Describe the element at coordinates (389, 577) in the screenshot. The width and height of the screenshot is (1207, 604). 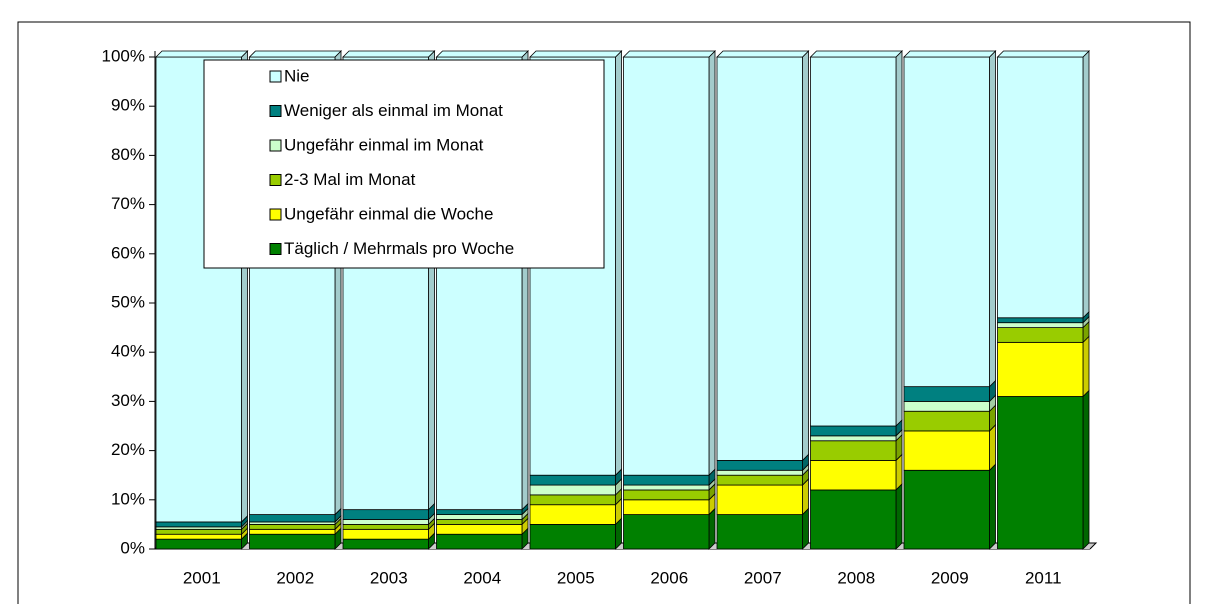
I see `x-tick-label: 2003` at that location.